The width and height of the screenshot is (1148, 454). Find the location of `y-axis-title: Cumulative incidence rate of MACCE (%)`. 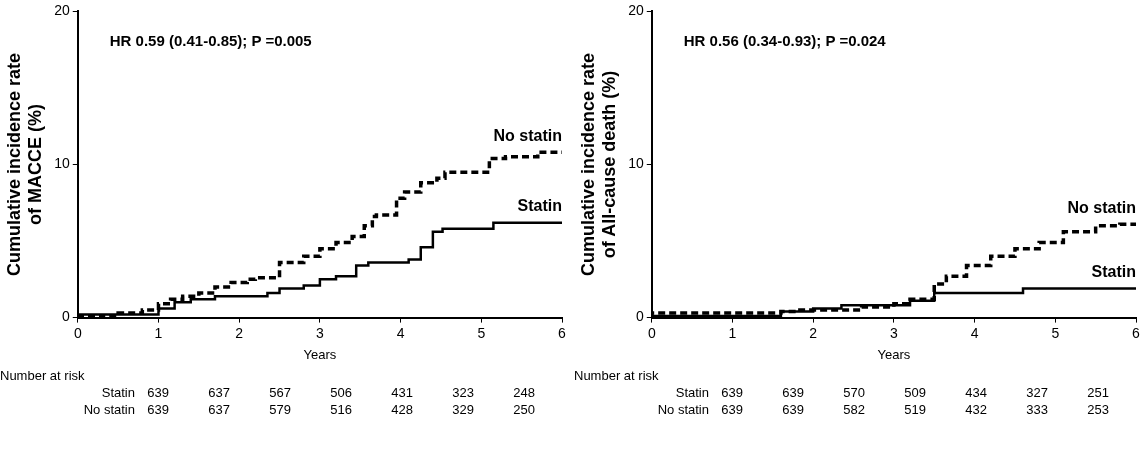

y-axis-title: Cumulative incidence rate of MACCE (%) is located at coordinates (24, 164).